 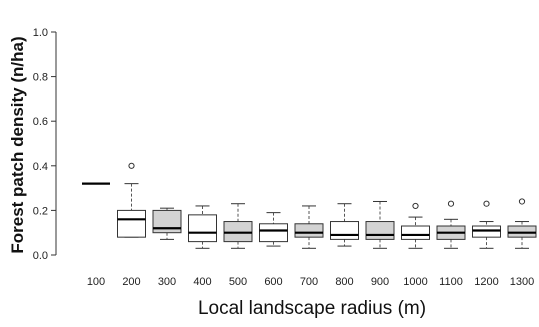 What do you see at coordinates (273, 282) in the screenshot?
I see `x-tick-label: 600` at bounding box center [273, 282].